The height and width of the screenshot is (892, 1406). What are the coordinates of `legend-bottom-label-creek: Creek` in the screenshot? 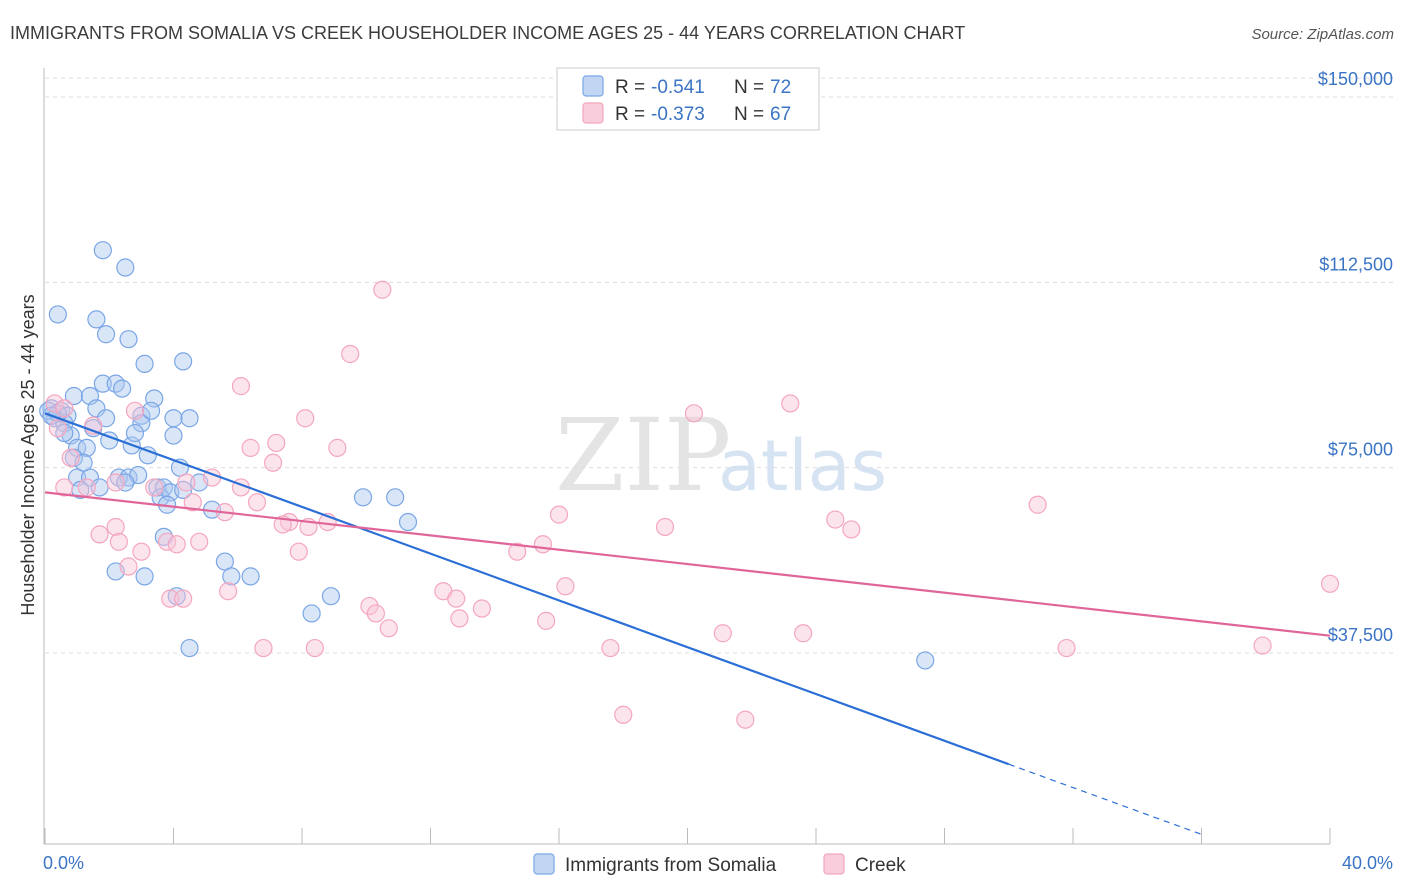 It's located at (880, 865).